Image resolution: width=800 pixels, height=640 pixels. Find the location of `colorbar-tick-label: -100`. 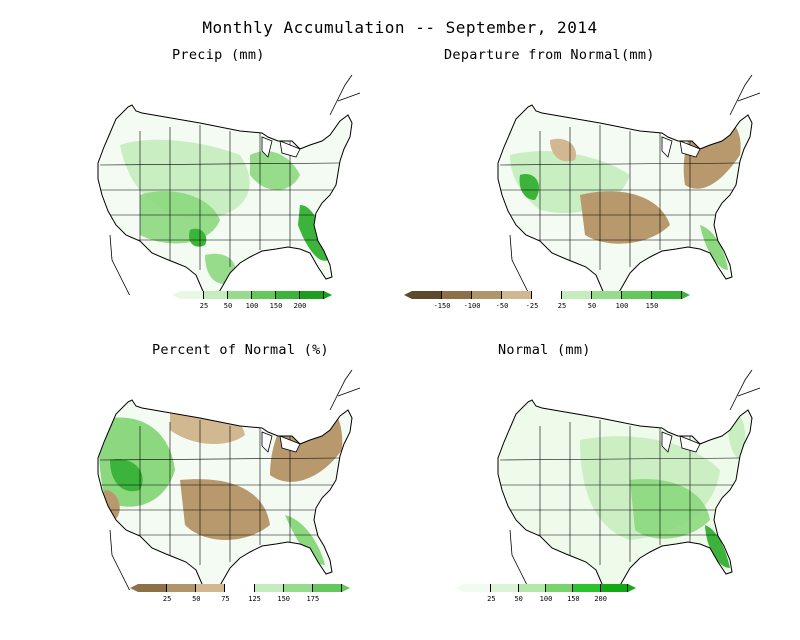

colorbar-tick-label: -100 is located at coordinates (472, 306).